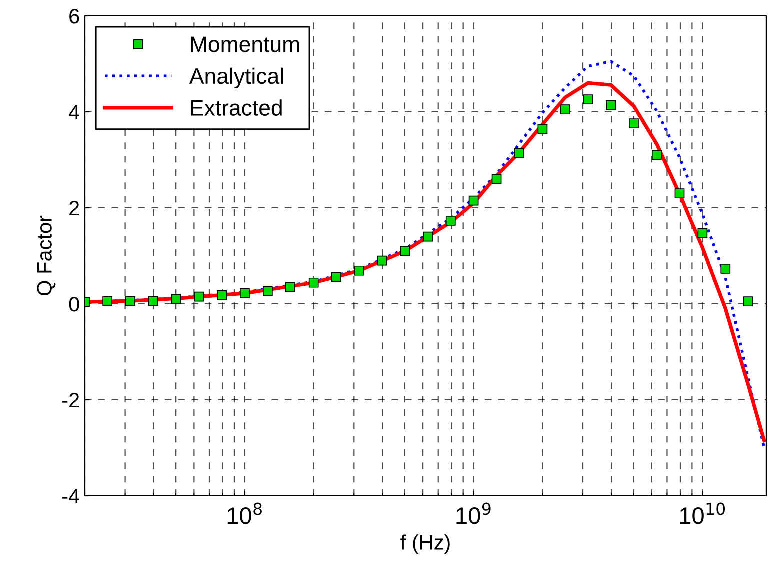 The height and width of the screenshot is (582, 768). I want to click on y-tick-label: 2, so click(75, 208).